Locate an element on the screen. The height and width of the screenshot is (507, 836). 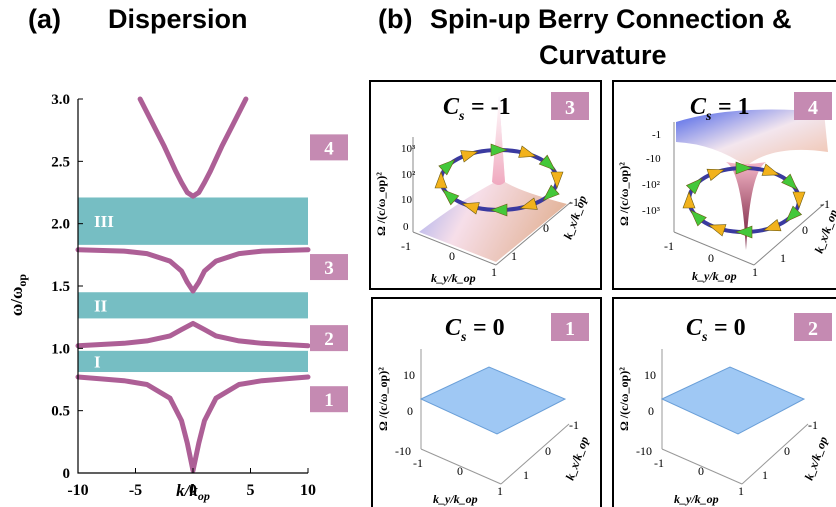
band-gap-label: II is located at coordinates (101, 305).